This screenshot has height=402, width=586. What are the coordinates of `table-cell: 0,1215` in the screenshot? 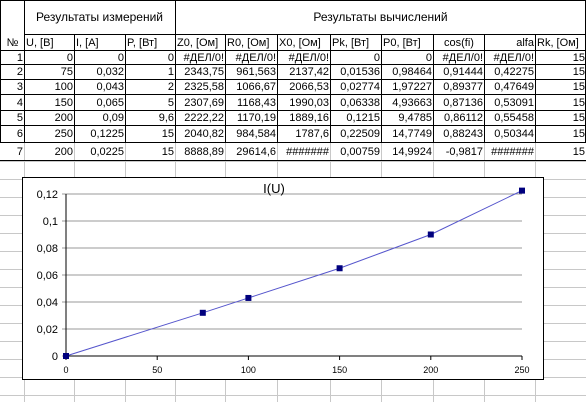 It's located at (363, 118).